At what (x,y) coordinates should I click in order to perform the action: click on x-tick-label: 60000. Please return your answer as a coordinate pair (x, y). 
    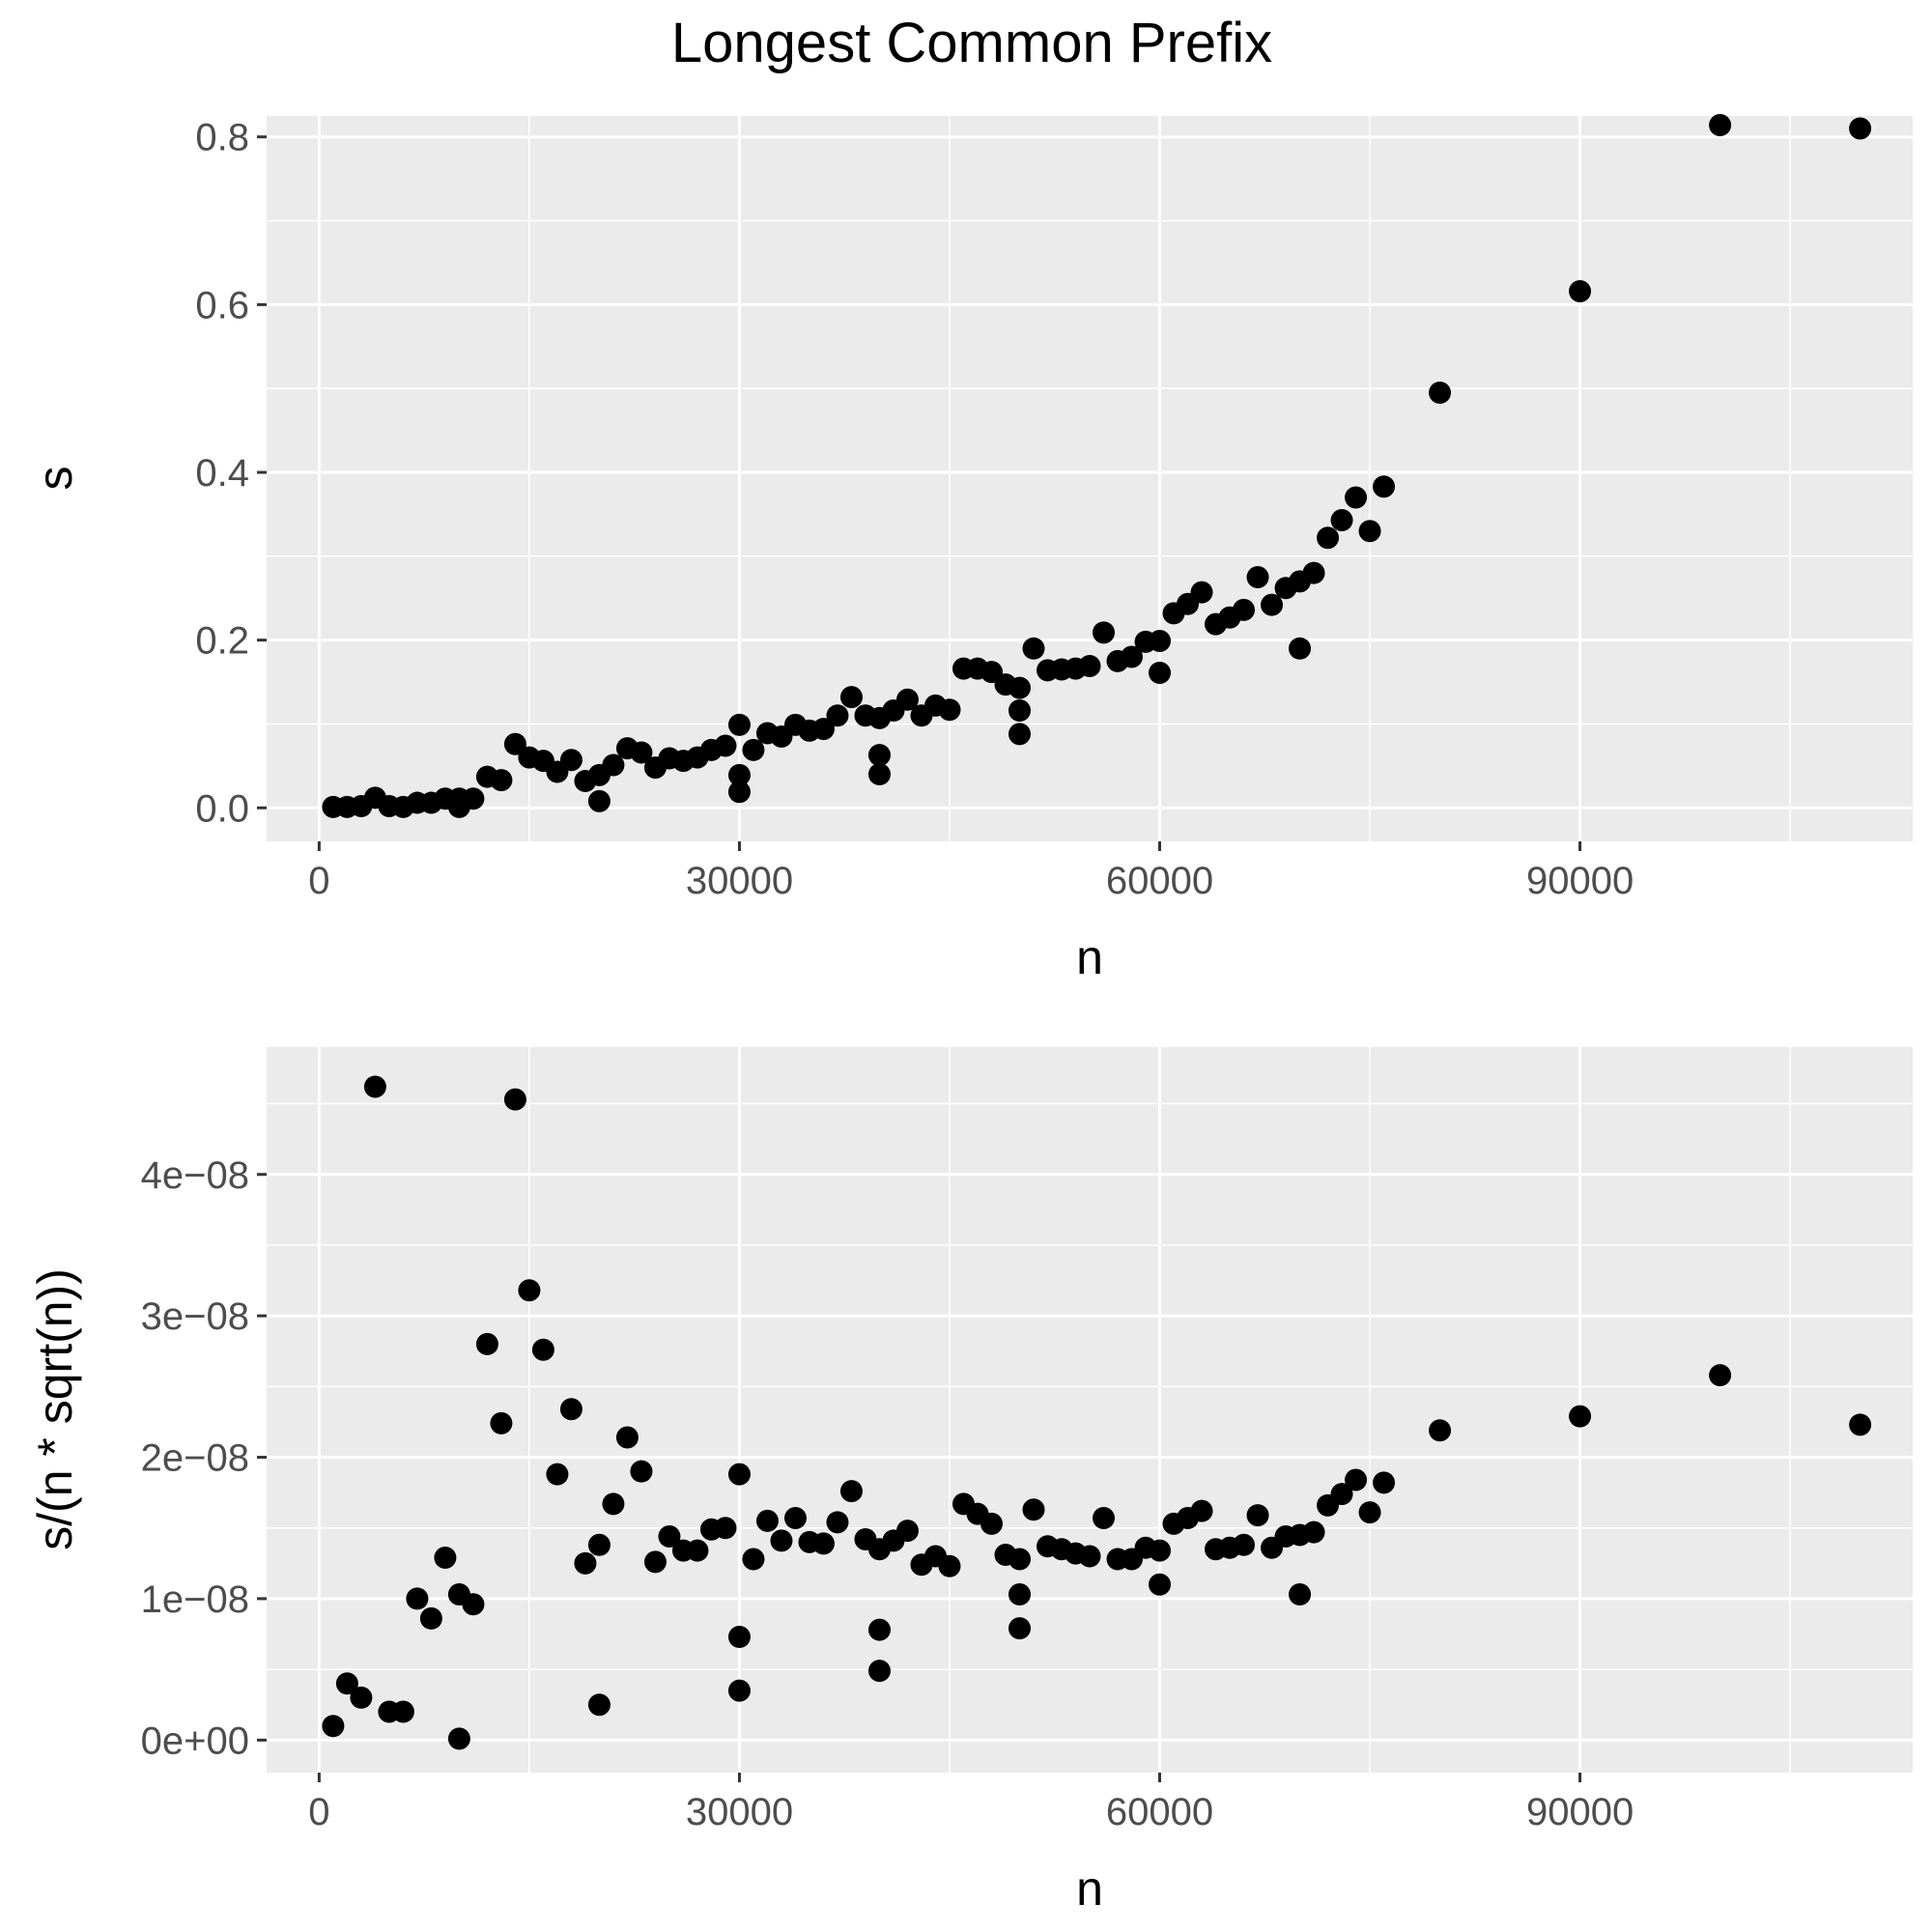
    Looking at the image, I should click on (1159, 1812).